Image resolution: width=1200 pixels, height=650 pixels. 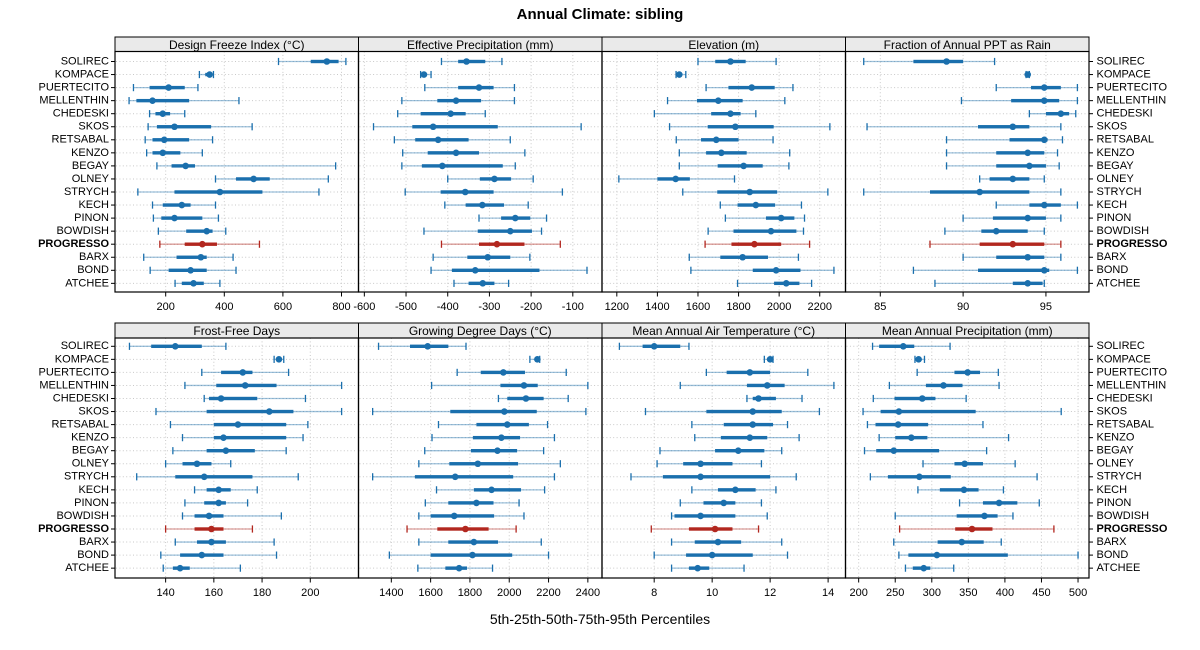 I want to click on station-label-kompace: KOMPACE, so click(x=82, y=74).